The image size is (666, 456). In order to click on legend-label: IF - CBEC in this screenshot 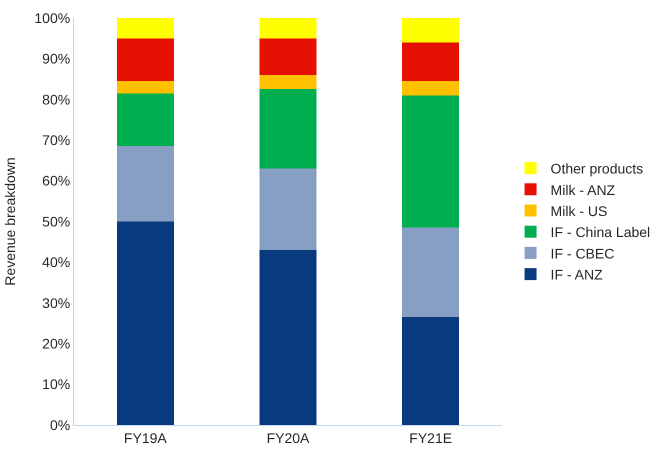, I will do `click(582, 253)`.